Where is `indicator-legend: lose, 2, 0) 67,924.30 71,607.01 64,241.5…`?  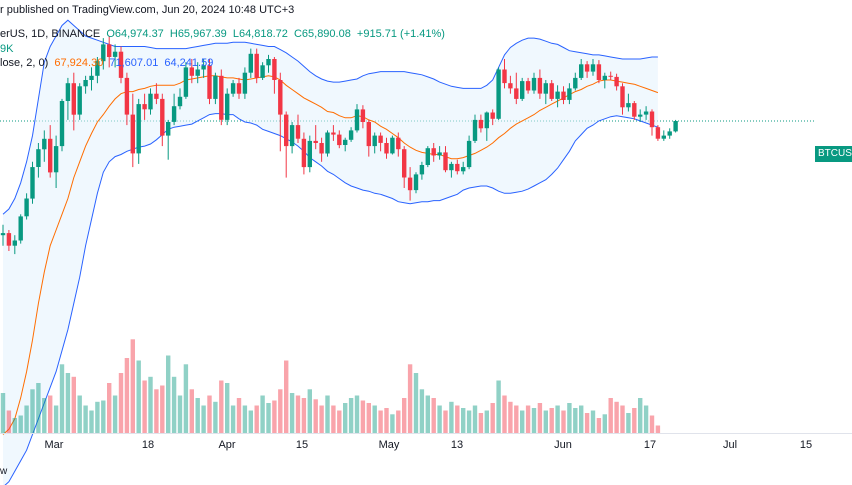
indicator-legend: lose, 2, 0) 67,924.30 71,607.01 64,241.5… is located at coordinates (108, 63).